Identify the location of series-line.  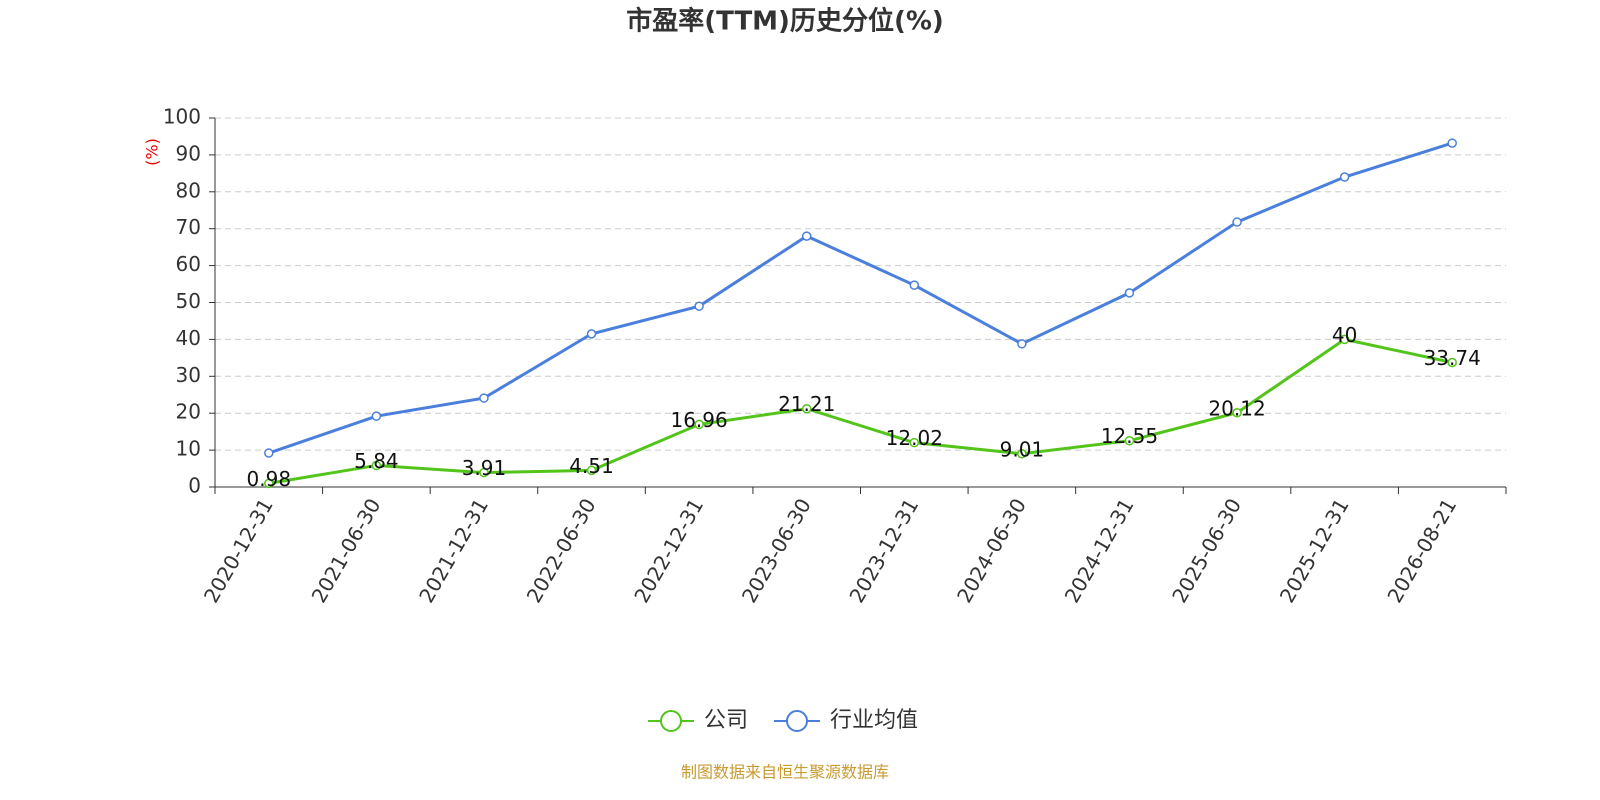
(860, 411).